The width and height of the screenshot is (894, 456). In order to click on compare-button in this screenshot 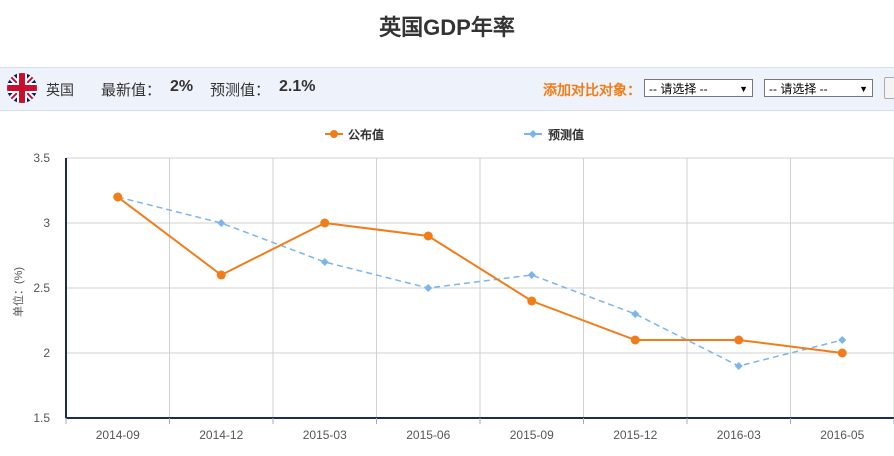, I will do `click(889, 88)`.